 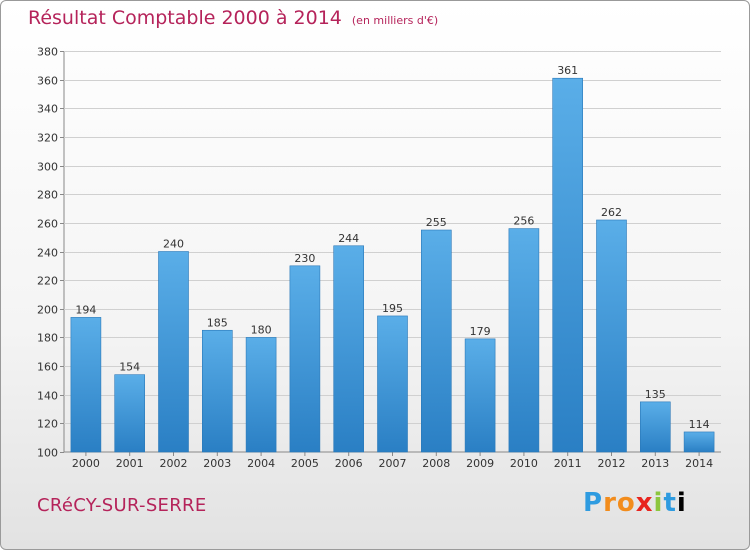 I want to click on y-tick-label: 140, so click(x=47, y=396).